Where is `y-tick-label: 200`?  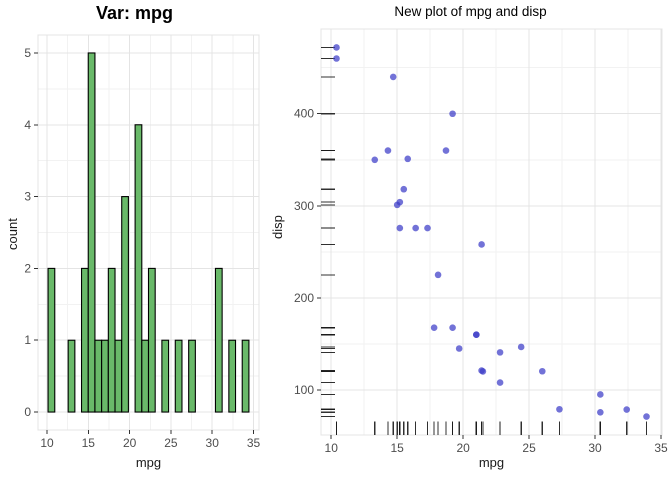
y-tick-label: 200 is located at coordinates (304, 298).